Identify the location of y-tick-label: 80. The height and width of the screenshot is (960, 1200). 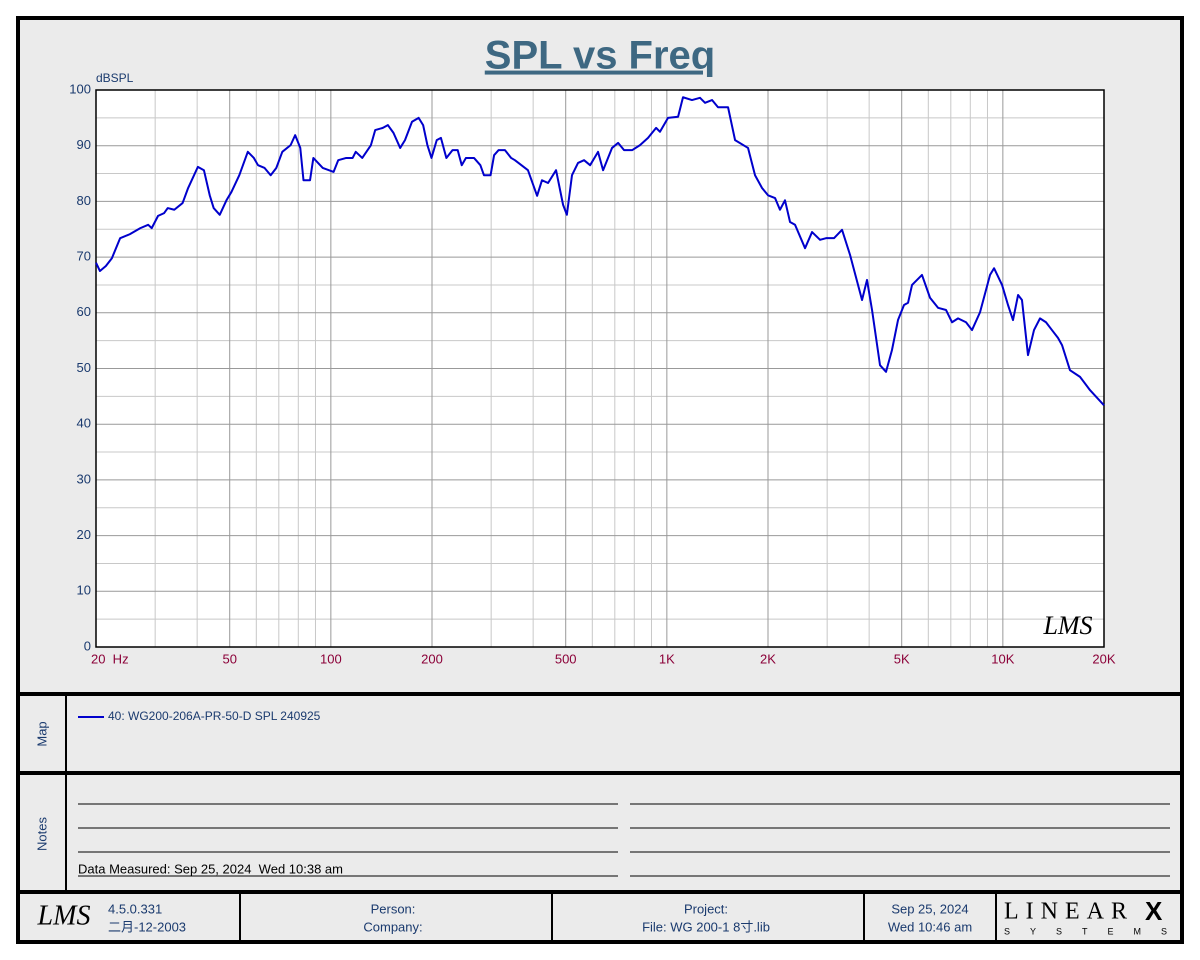
(84, 200).